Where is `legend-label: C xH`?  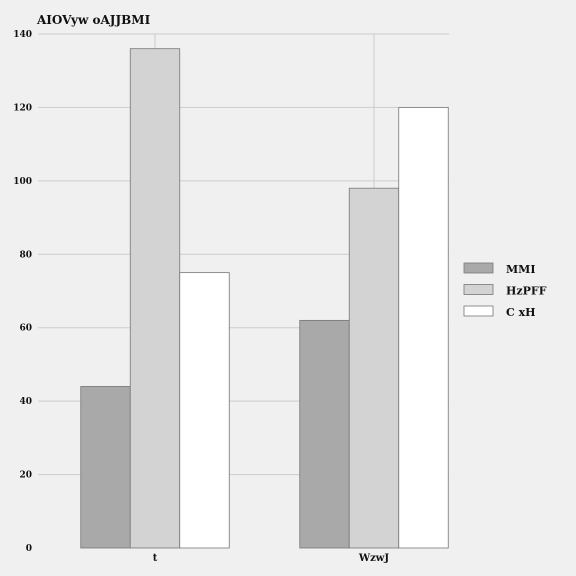
legend-label: C xH is located at coordinates (521, 312).